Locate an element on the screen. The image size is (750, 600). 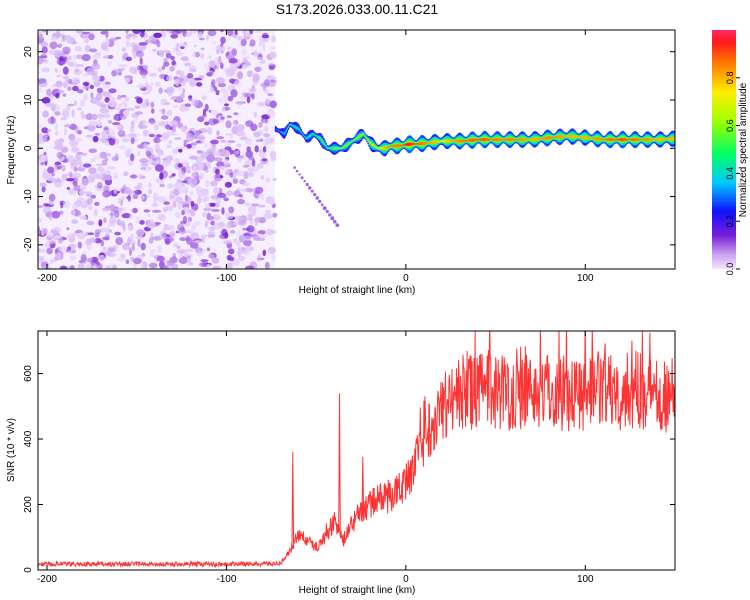
snr-spike is located at coordinates (363, 486).